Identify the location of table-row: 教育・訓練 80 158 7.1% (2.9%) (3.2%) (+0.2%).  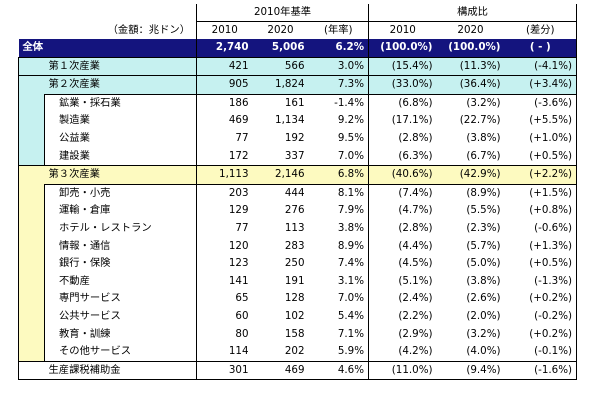
(298, 334).